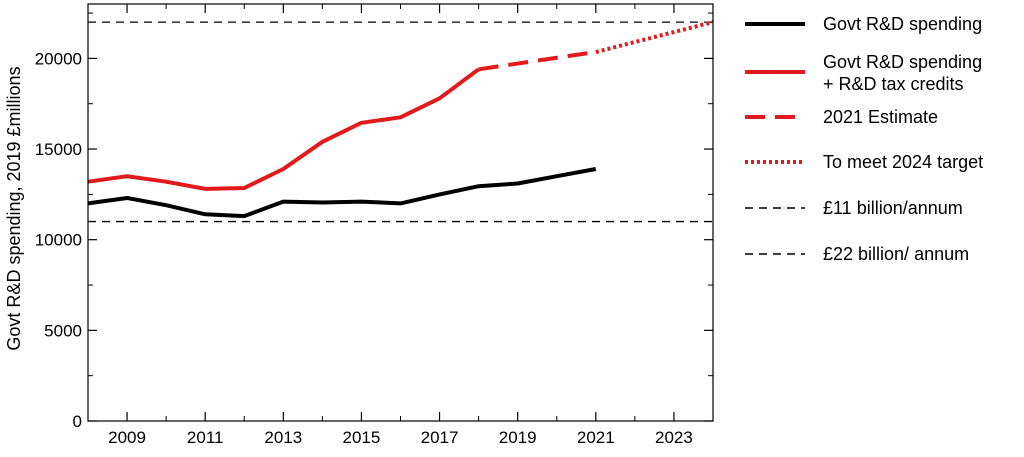 The height and width of the screenshot is (457, 1024). Describe the element at coordinates (362, 437) in the screenshot. I see `x-tick-label: 2015` at that location.